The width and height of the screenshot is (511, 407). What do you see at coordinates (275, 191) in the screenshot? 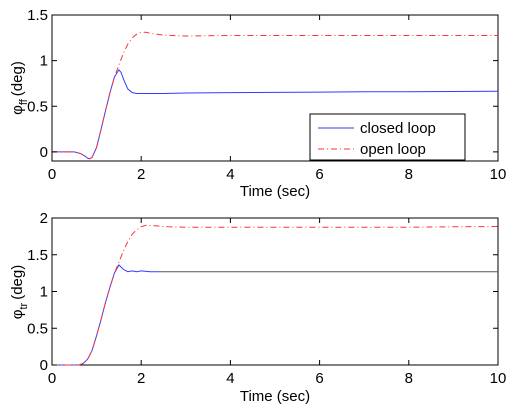
I see `top-x-axis-label: Time (sec)` at bounding box center [275, 191].